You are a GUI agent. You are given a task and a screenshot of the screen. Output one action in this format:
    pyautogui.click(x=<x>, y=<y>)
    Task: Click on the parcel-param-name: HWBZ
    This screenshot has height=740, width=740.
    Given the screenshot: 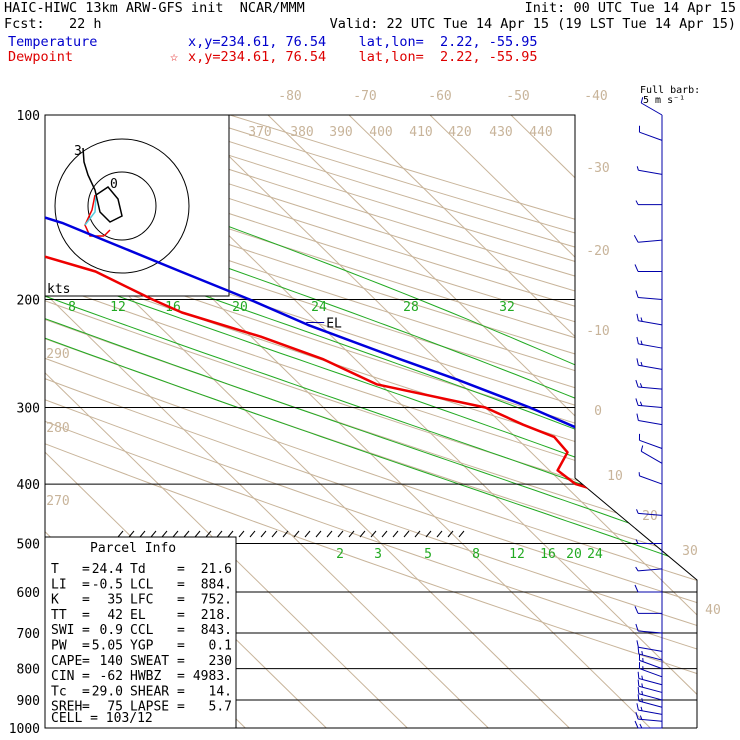 What is the action you would take?
    pyautogui.click(x=145, y=676)
    